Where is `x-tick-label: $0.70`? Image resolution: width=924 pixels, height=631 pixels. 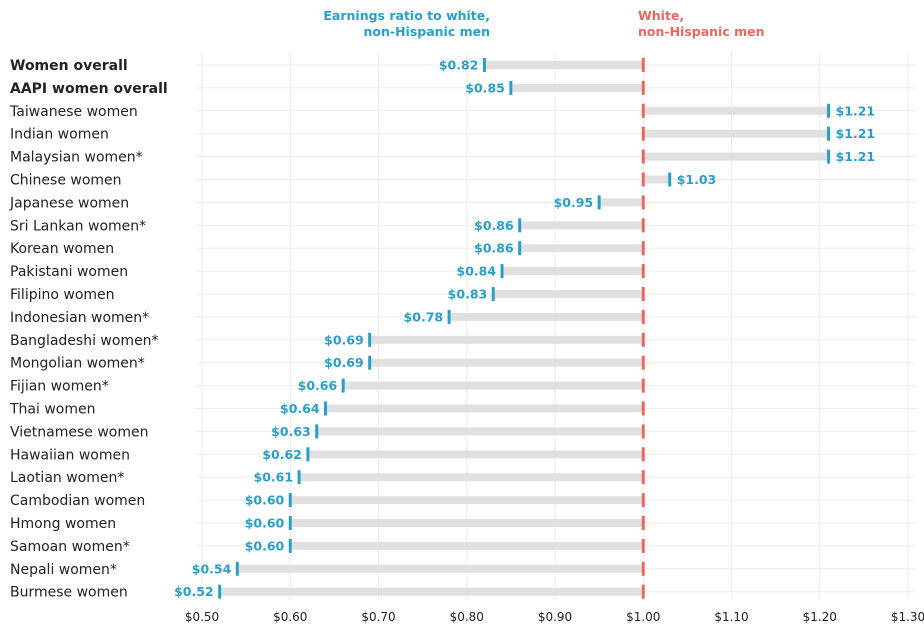 x-tick-label: $0.70 is located at coordinates (378, 617).